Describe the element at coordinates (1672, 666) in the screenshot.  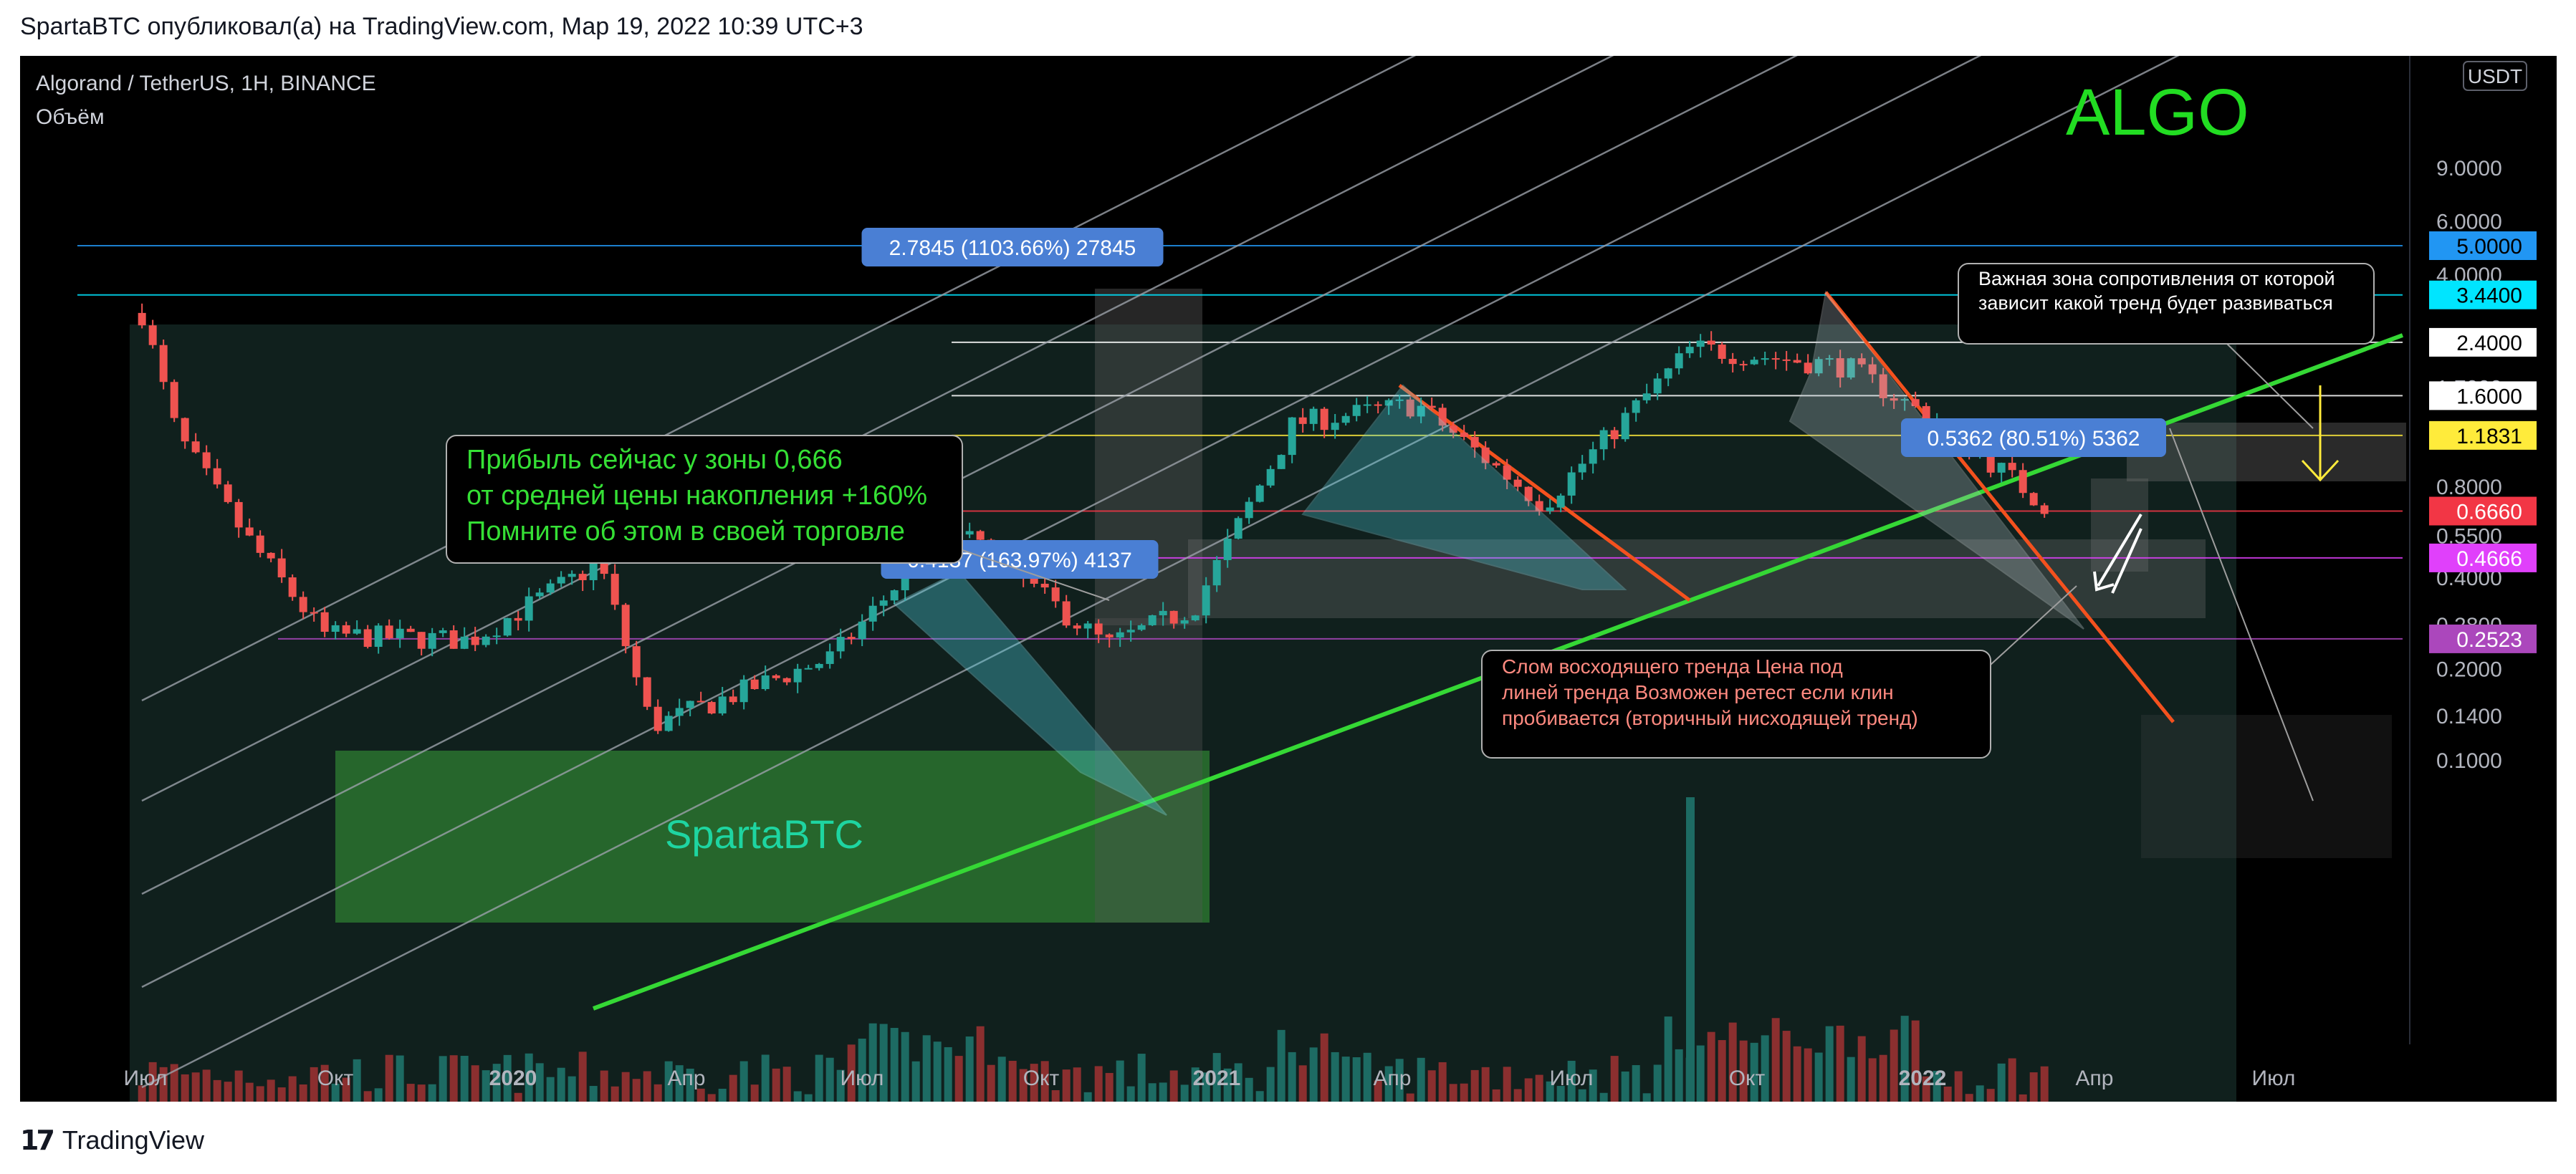
I see `callout-text: Слом восходящего тренда Цена под` at that location.